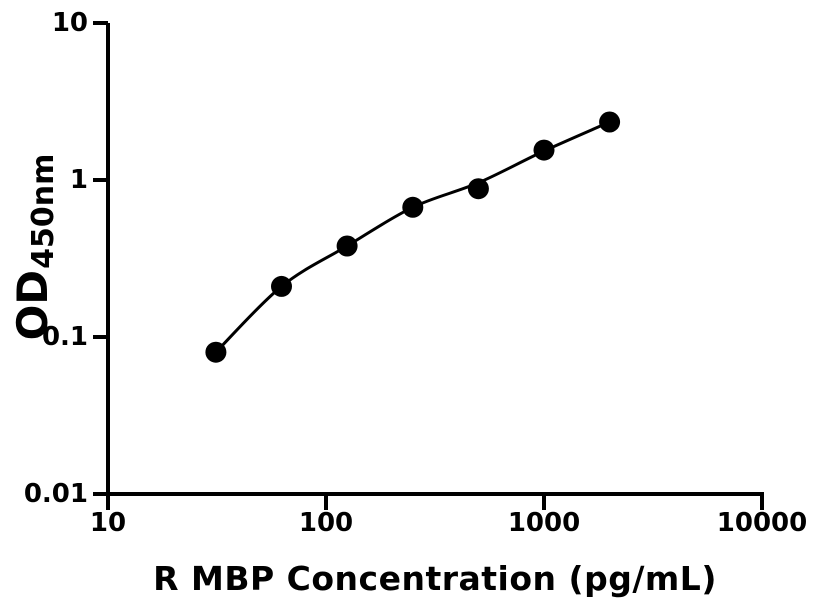 This screenshot has height=612, width=816. I want to click on y-tick-label: 0.1, so click(64, 337).